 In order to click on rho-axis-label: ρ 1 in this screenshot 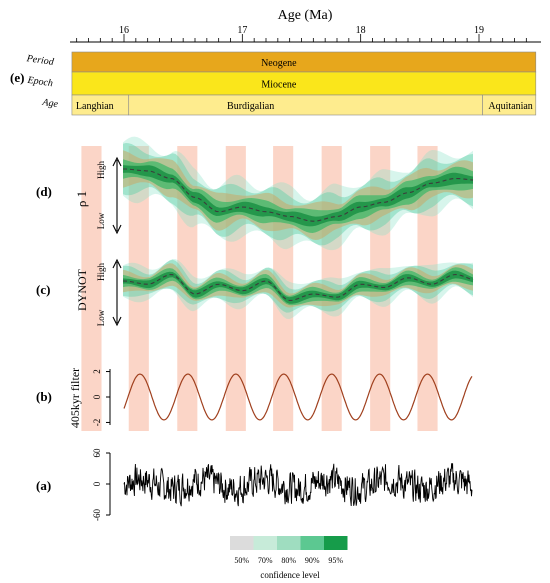, I will do `click(81, 199)`.